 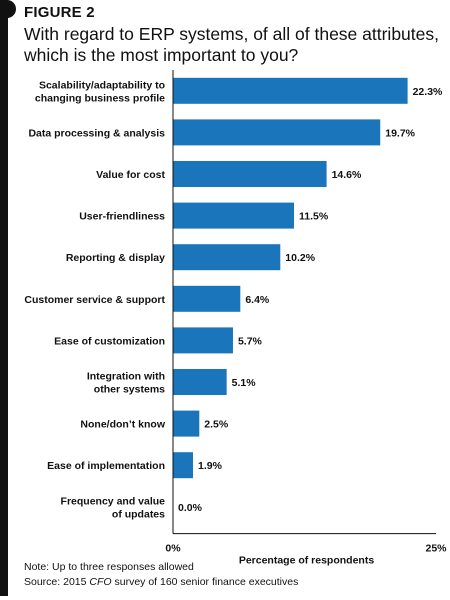 What do you see at coordinates (210, 466) in the screenshot?
I see `value-label: 1.9%` at bounding box center [210, 466].